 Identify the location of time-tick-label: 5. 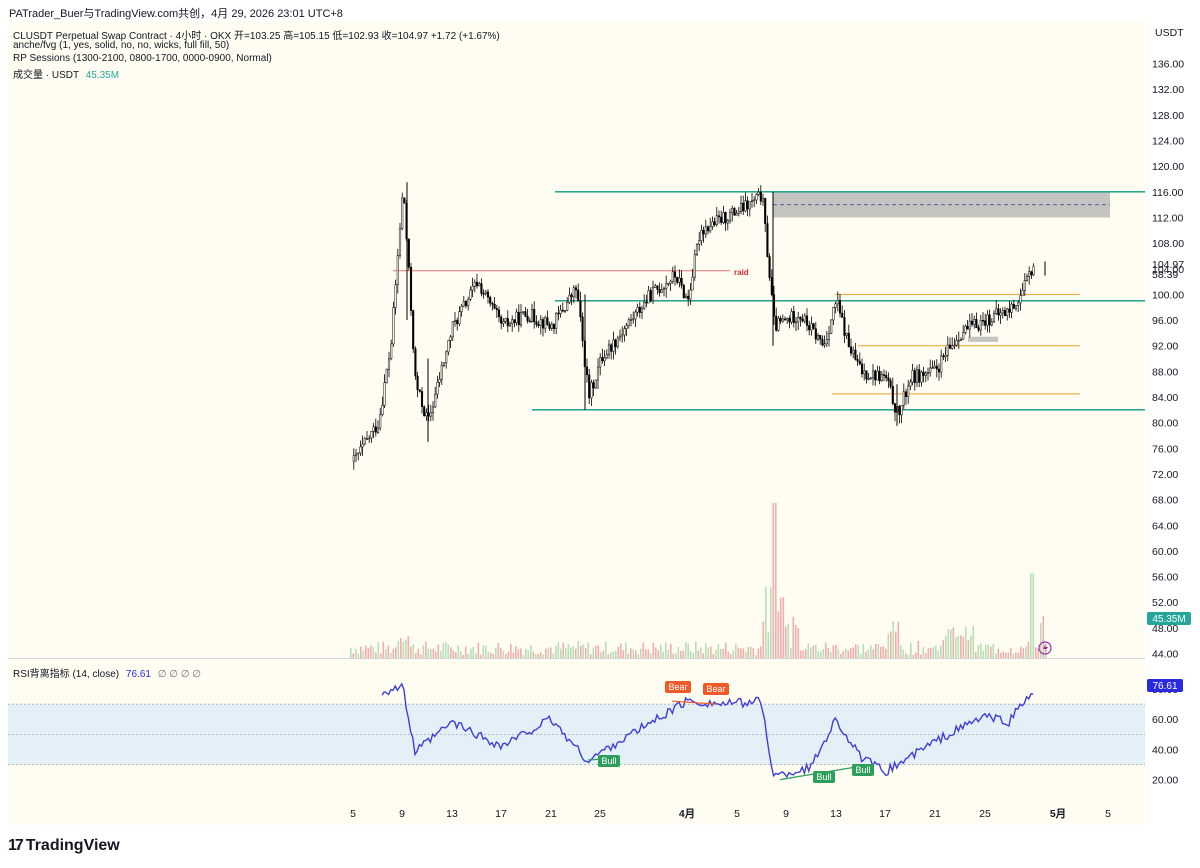
(353, 814).